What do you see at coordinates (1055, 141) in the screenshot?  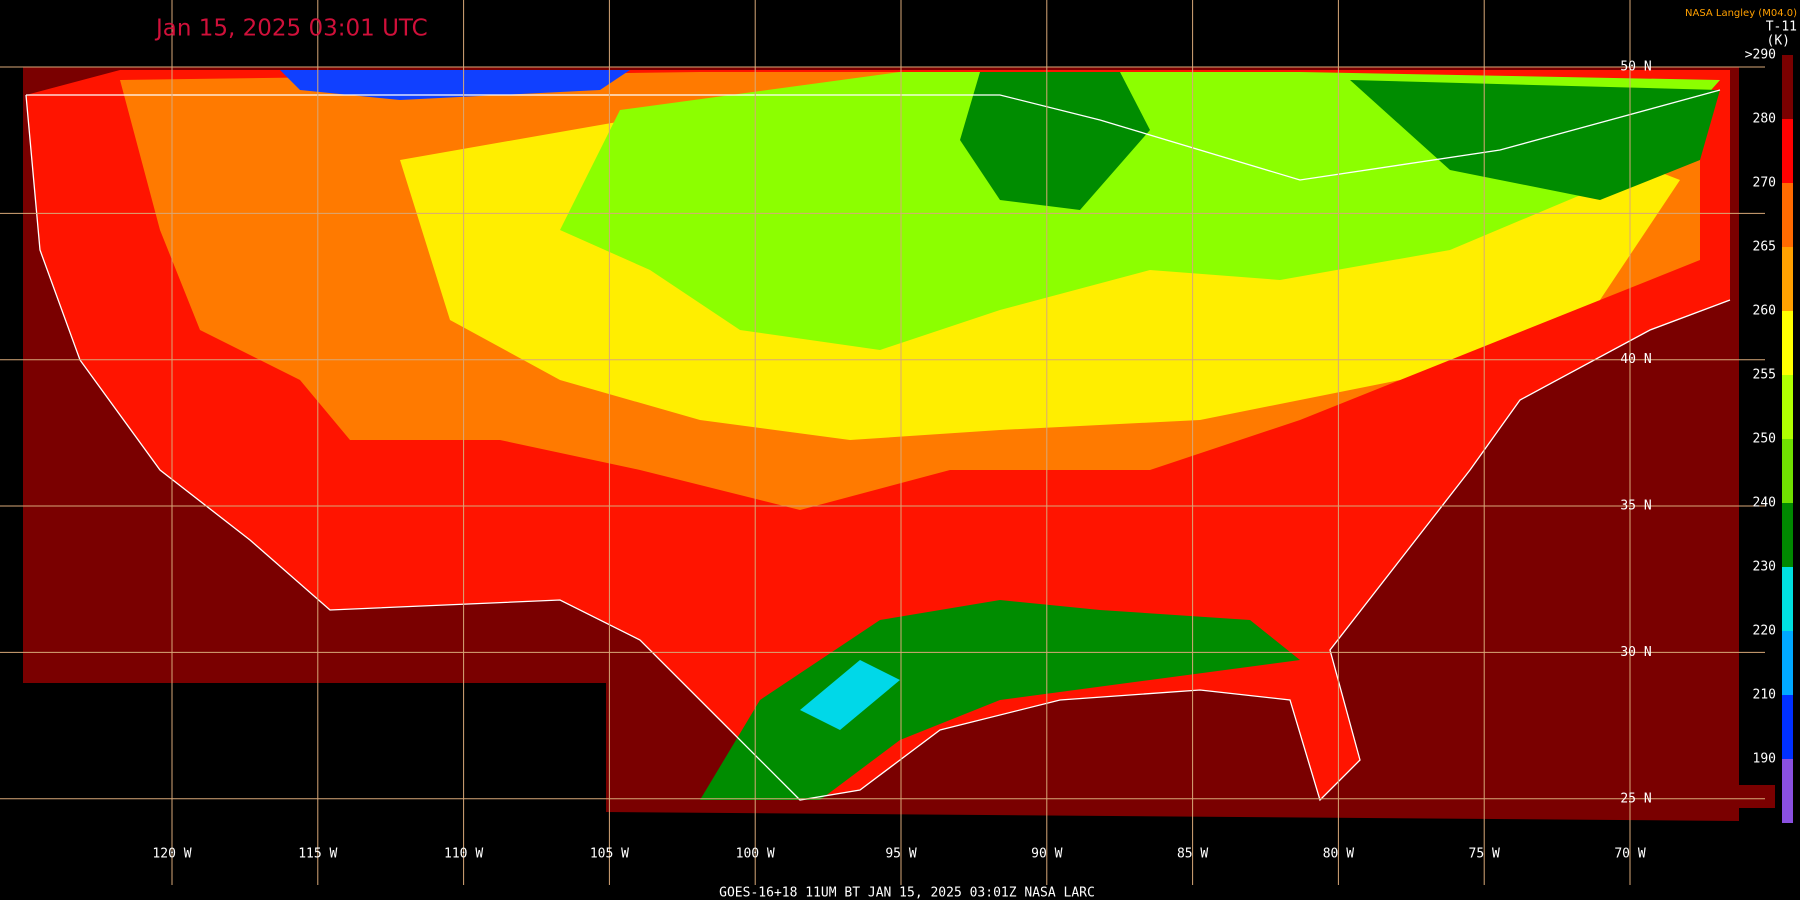 I see `region-green` at bounding box center [1055, 141].